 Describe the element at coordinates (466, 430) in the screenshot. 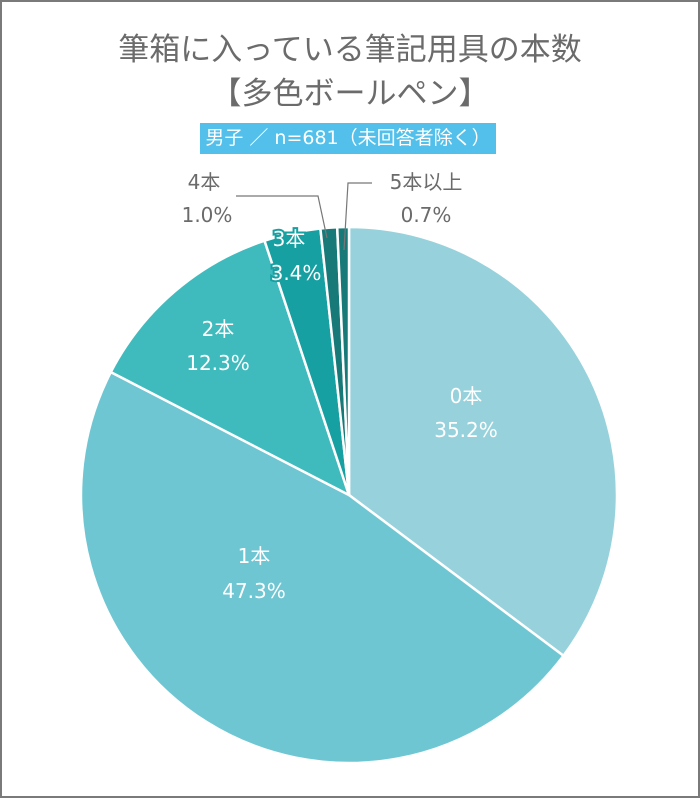

I see `label-0-pct: 35.2%` at that location.